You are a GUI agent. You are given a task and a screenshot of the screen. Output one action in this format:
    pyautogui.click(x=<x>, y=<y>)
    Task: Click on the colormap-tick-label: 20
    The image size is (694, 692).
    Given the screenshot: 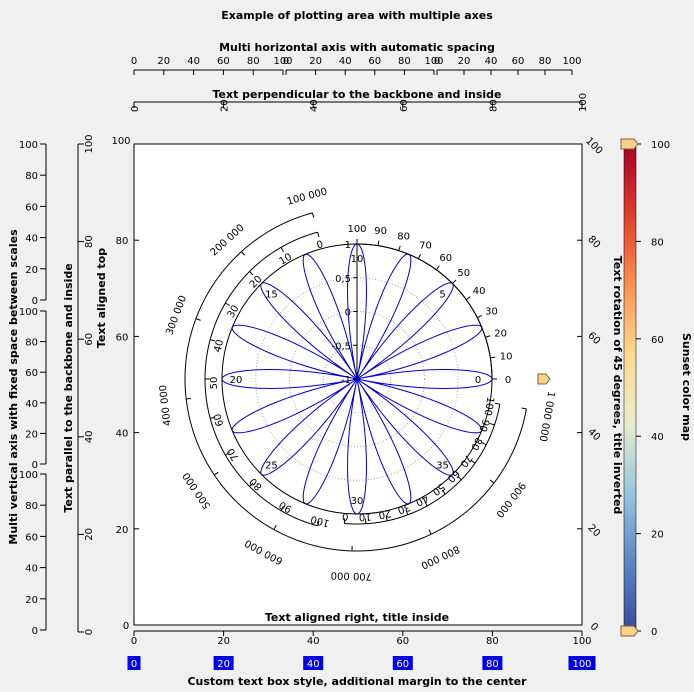 What is the action you would take?
    pyautogui.click(x=657, y=535)
    